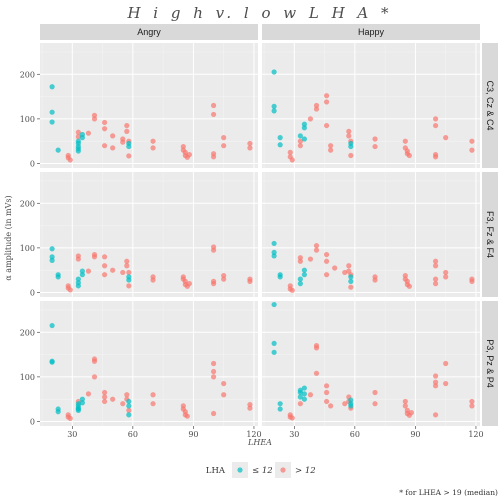  I want to click on column-strip-label-0: Angry, so click(149, 32).